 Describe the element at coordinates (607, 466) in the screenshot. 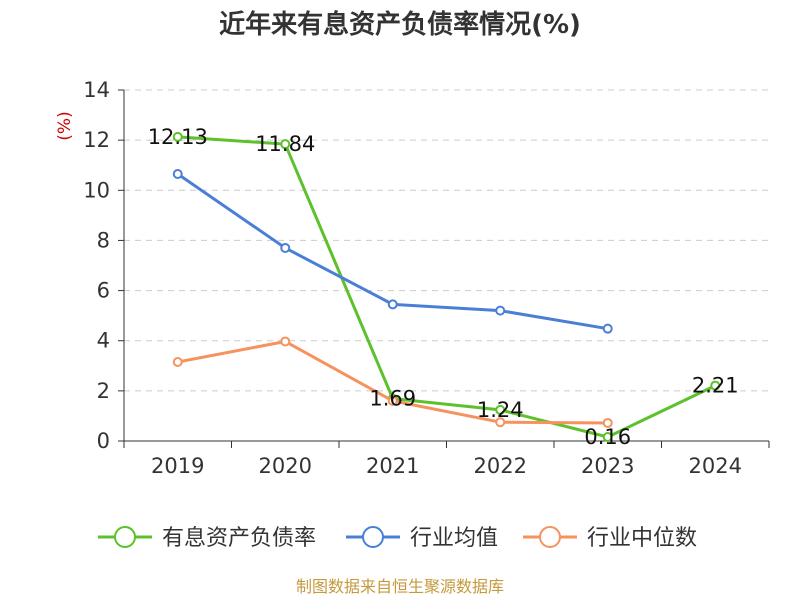

I see `x-tick-label: 2023` at that location.